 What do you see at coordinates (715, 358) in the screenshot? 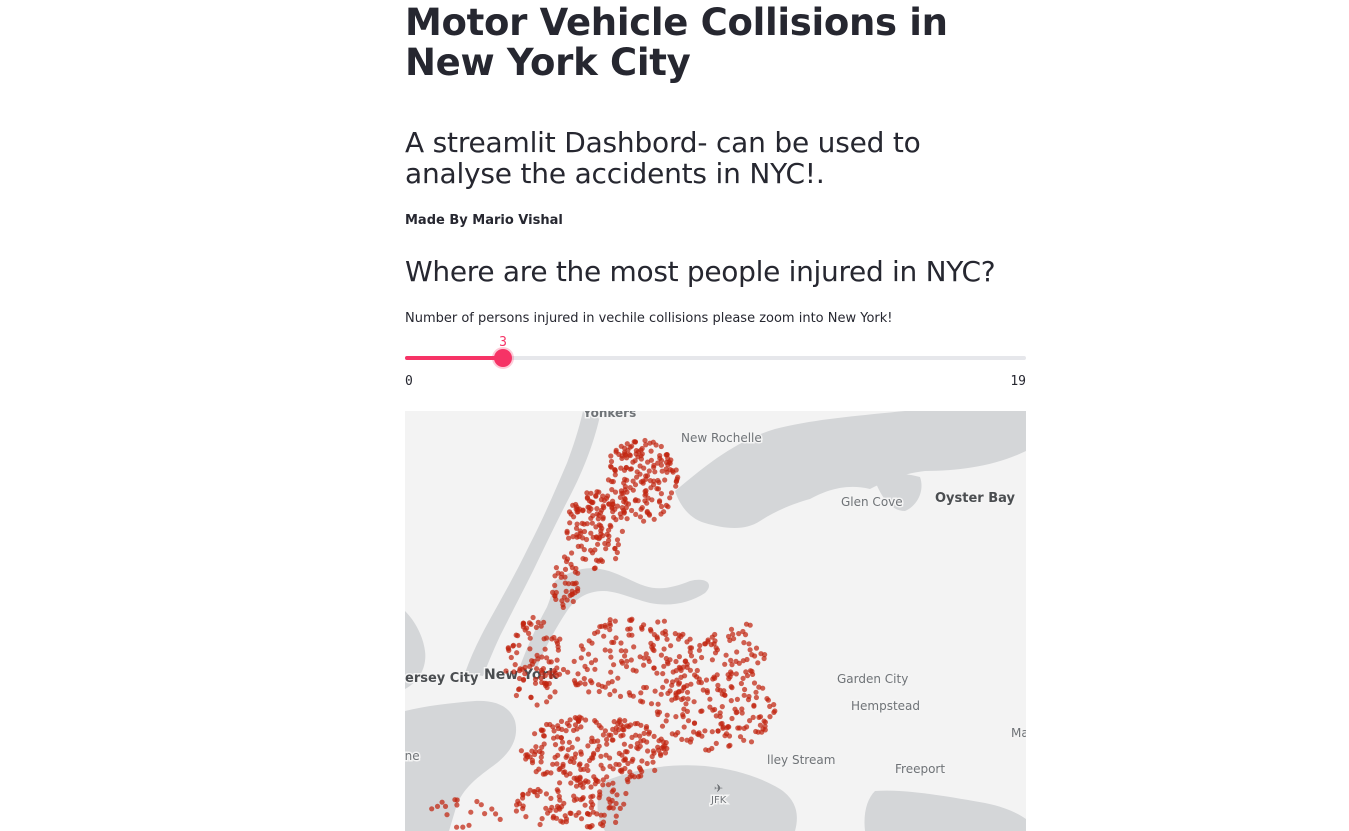
I see `slider-track` at bounding box center [715, 358].